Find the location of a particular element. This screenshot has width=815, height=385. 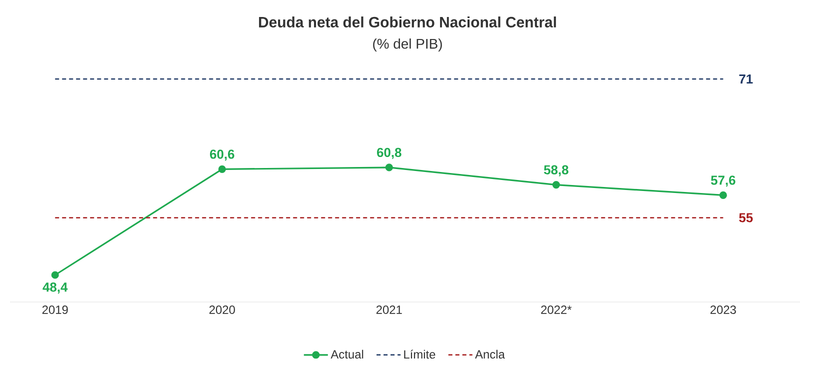

legend-label: Límite is located at coordinates (420, 354).